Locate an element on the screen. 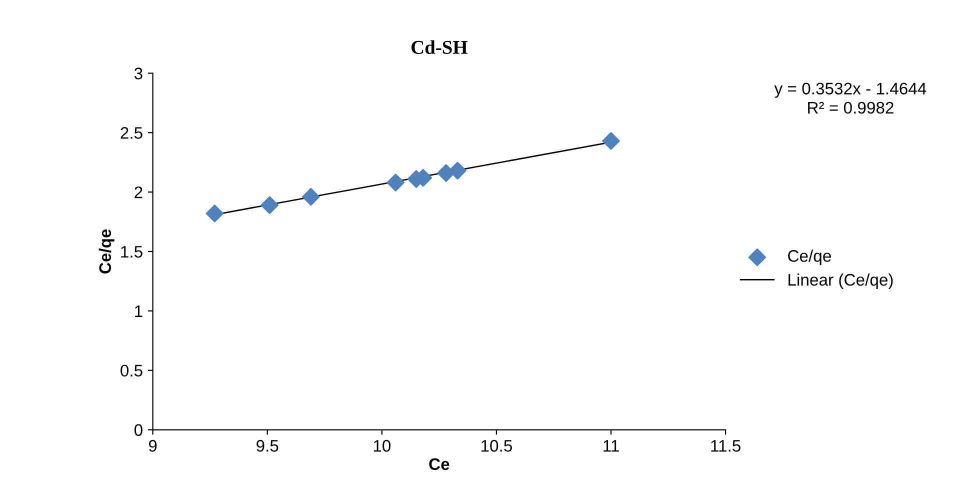  x-tick-label: 9.5 is located at coordinates (267, 446).